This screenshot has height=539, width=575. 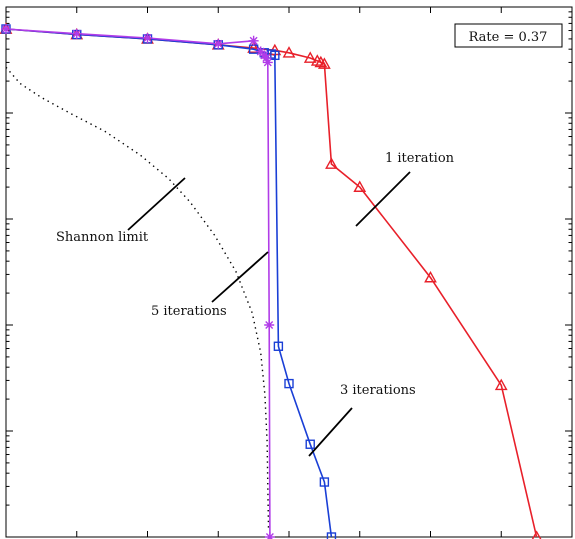 What do you see at coordinates (383, 199) in the screenshot?
I see `annotation-pointer-1-iteration` at bounding box center [383, 199].